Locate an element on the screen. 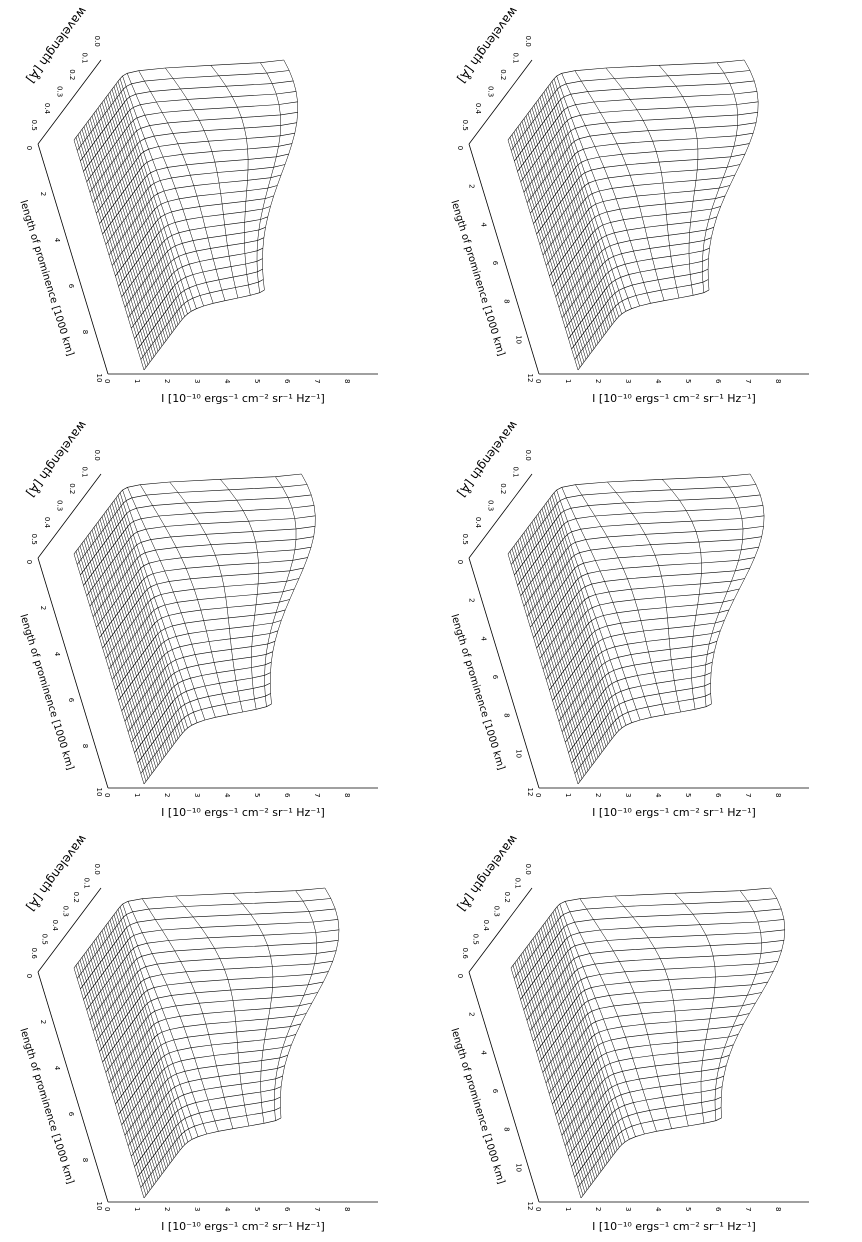  z-axis-title: I [10⁻¹⁰ ergs⁻¹ cm⁻² sr⁻¹ Hz⁻¹] is located at coordinates (243, 398).